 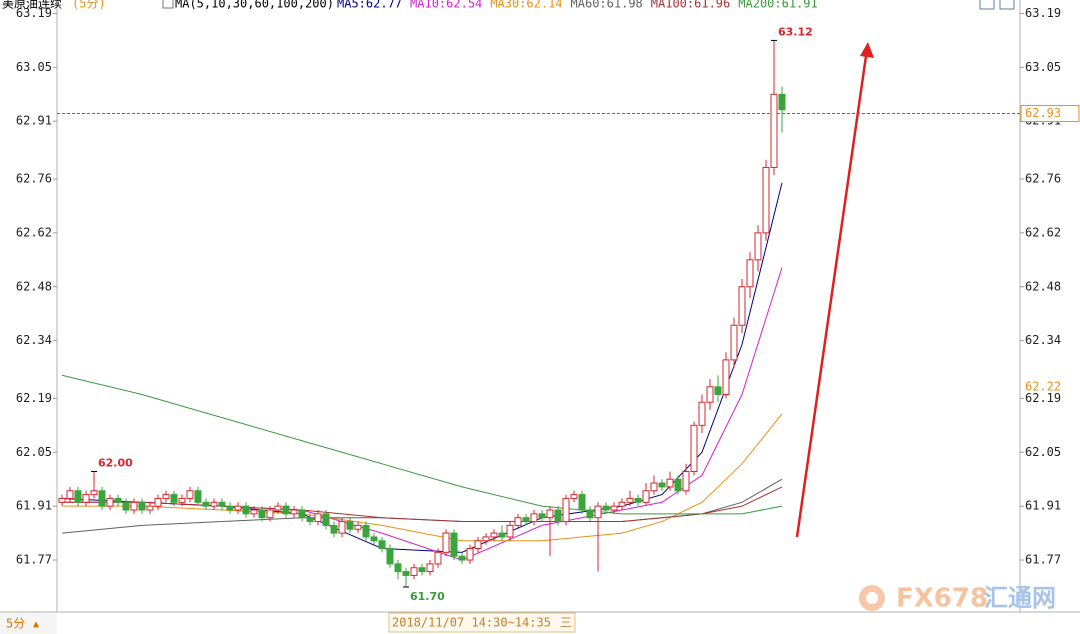 What do you see at coordinates (1043, 398) in the screenshot?
I see `y-tick-label-right: 62.19` at bounding box center [1043, 398].